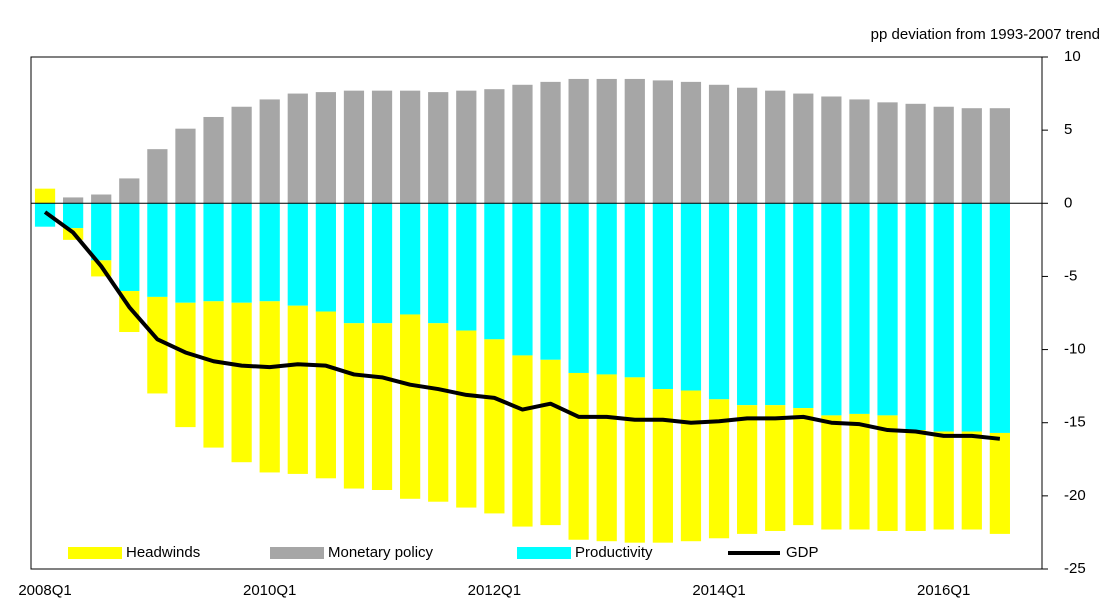 The width and height of the screenshot is (1110, 605). I want to click on legend-label: GDP, so click(802, 552).